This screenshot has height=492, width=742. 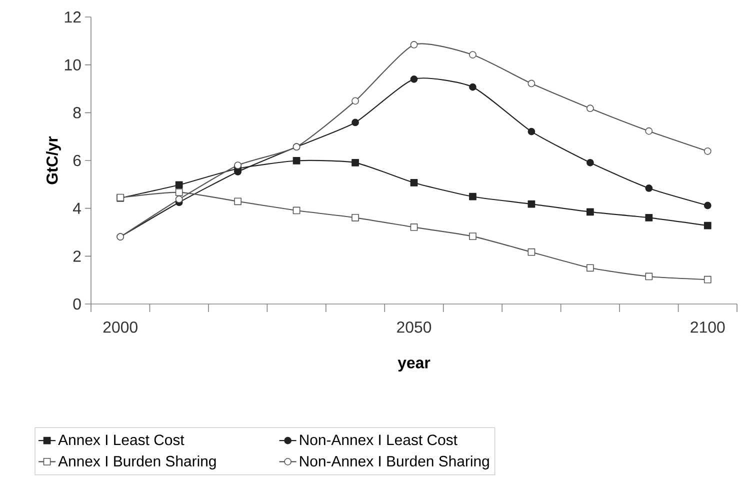 What do you see at coordinates (394, 463) in the screenshot?
I see `legend-label: Non-Annex I Burden Sharing` at bounding box center [394, 463].